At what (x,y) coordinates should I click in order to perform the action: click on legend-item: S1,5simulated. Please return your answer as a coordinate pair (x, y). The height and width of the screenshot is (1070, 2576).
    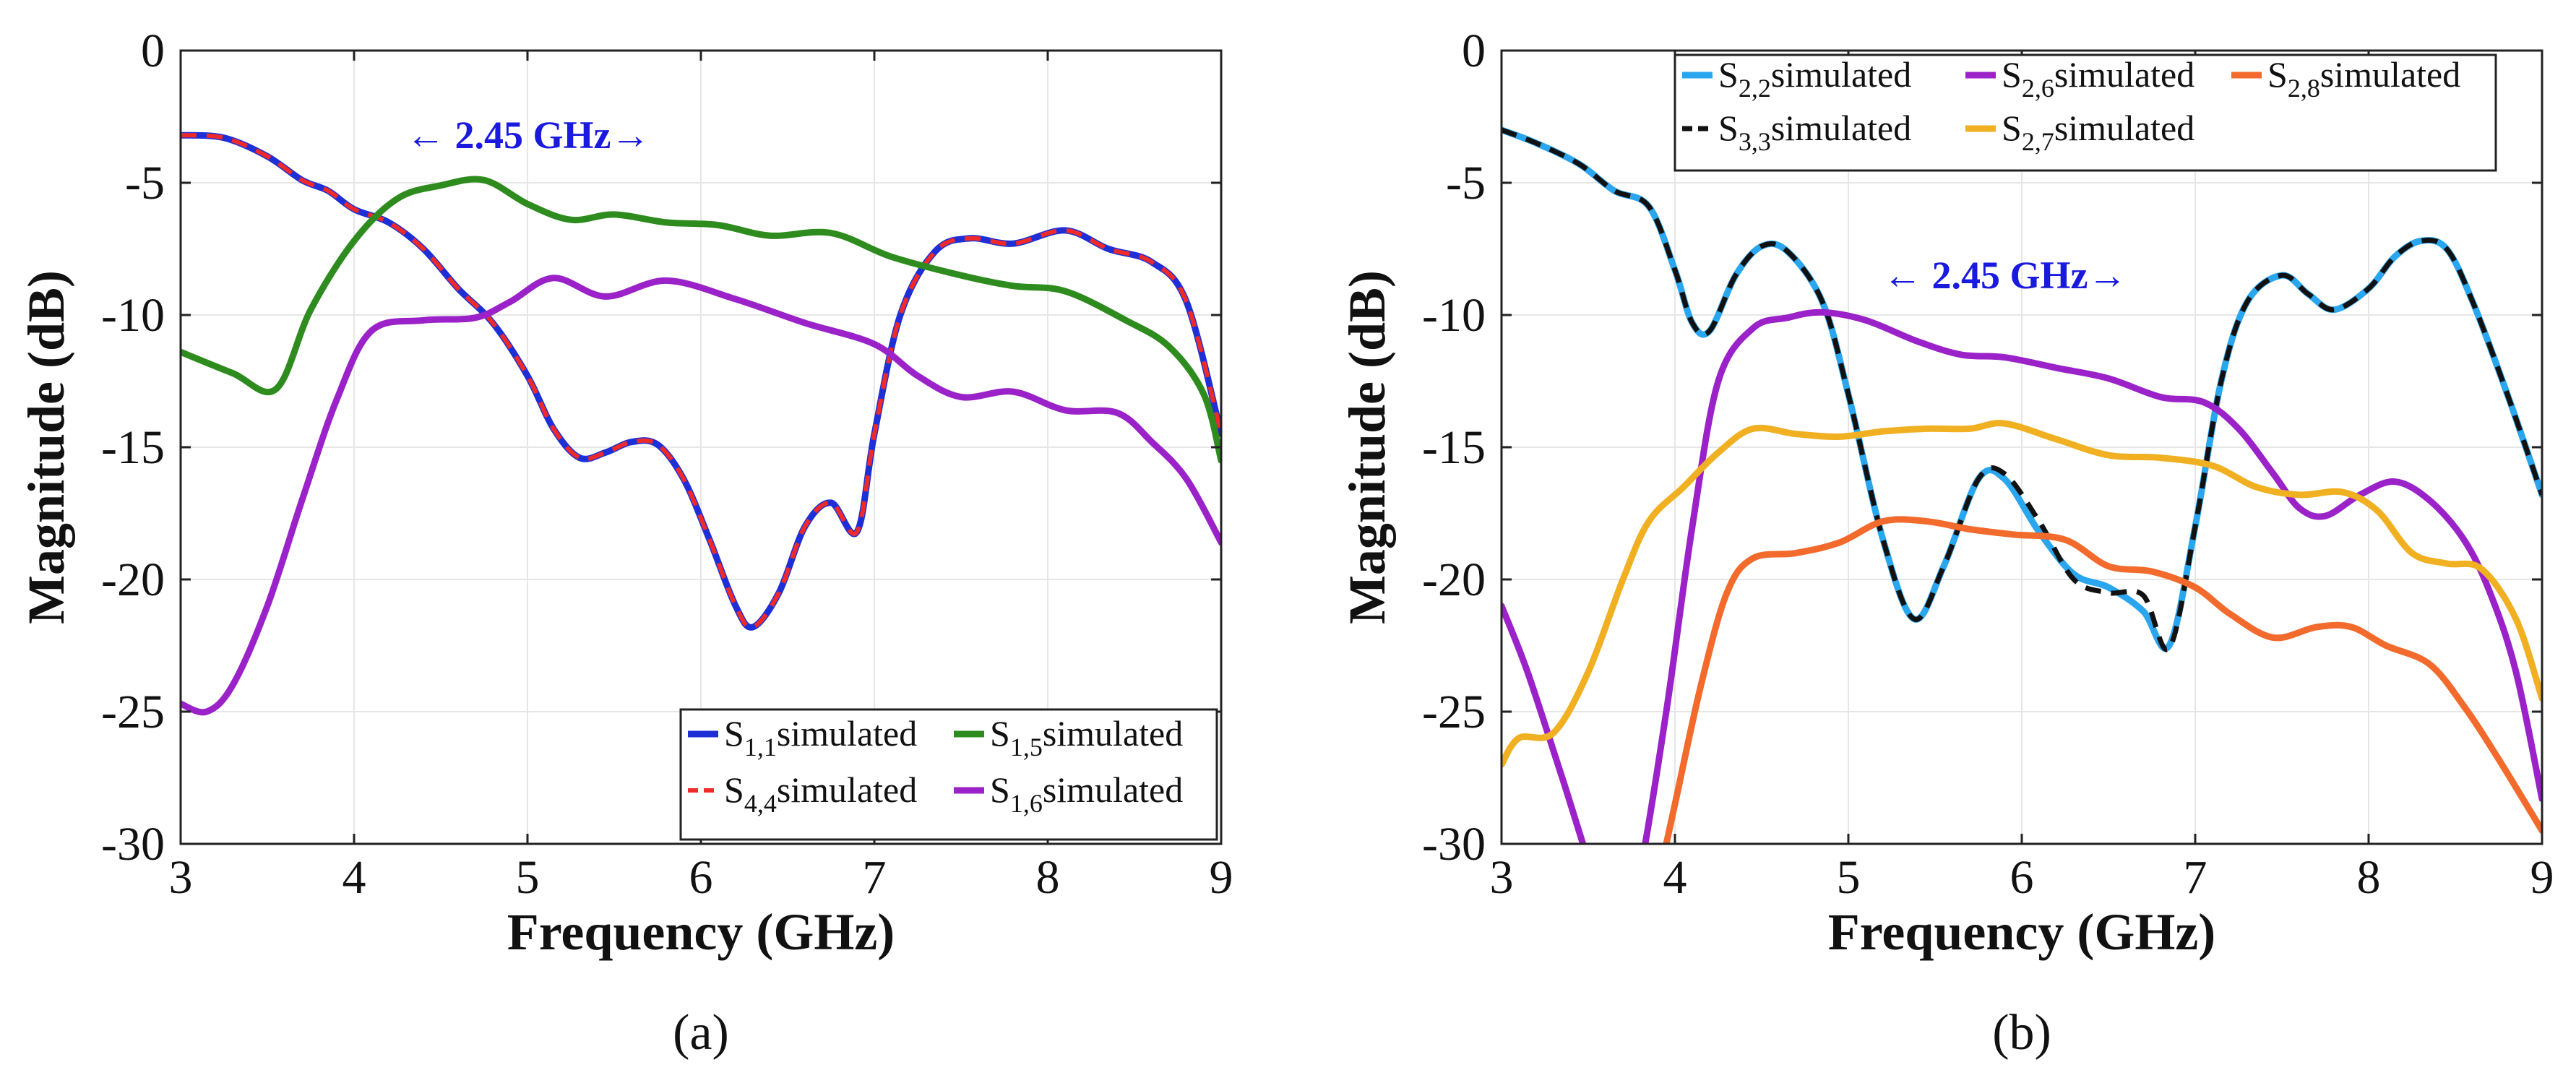
    Looking at the image, I should click on (1068, 737).